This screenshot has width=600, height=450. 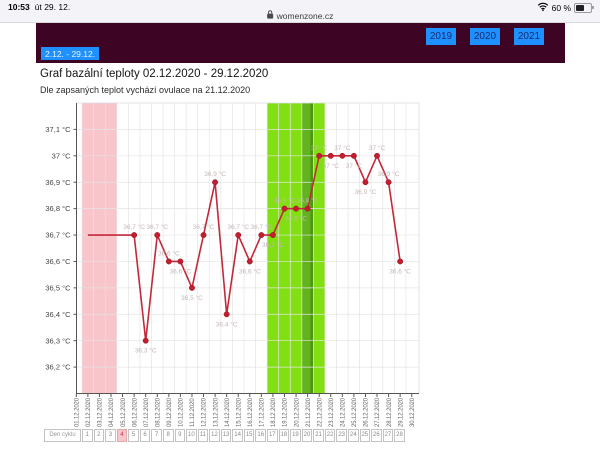 What do you see at coordinates (78, 412) in the screenshot?
I see `svg-text: 01.12.2020` at bounding box center [78, 412].